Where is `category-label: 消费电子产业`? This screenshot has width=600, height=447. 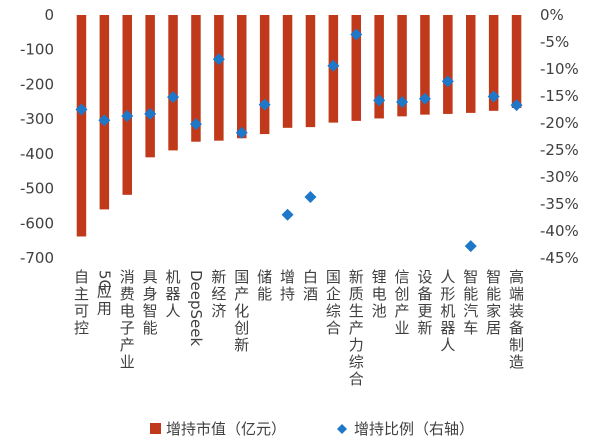
category-label: 消费电子产业 is located at coordinates (127, 319).